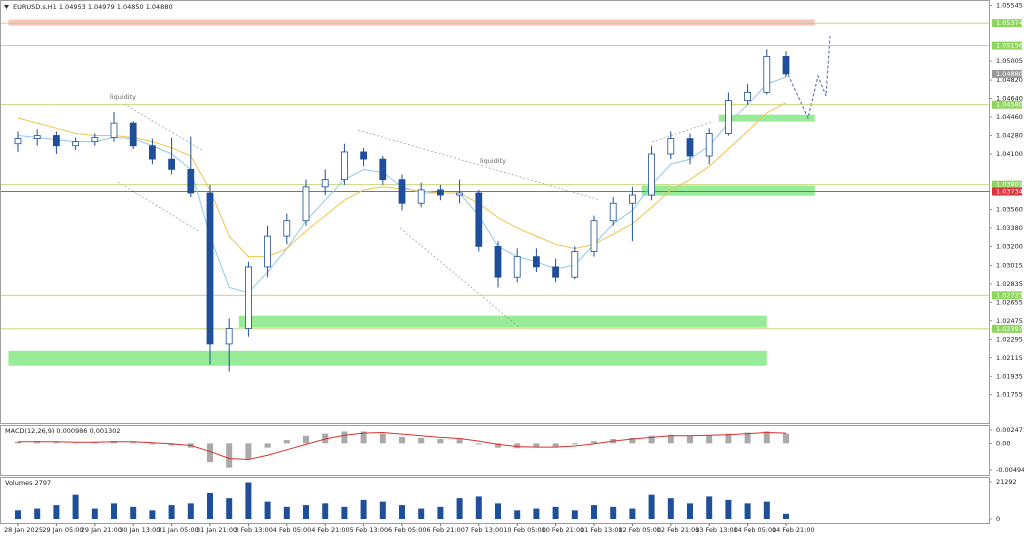  I want to click on x-tick-label: 13 Feb 13:00, so click(716, 530).